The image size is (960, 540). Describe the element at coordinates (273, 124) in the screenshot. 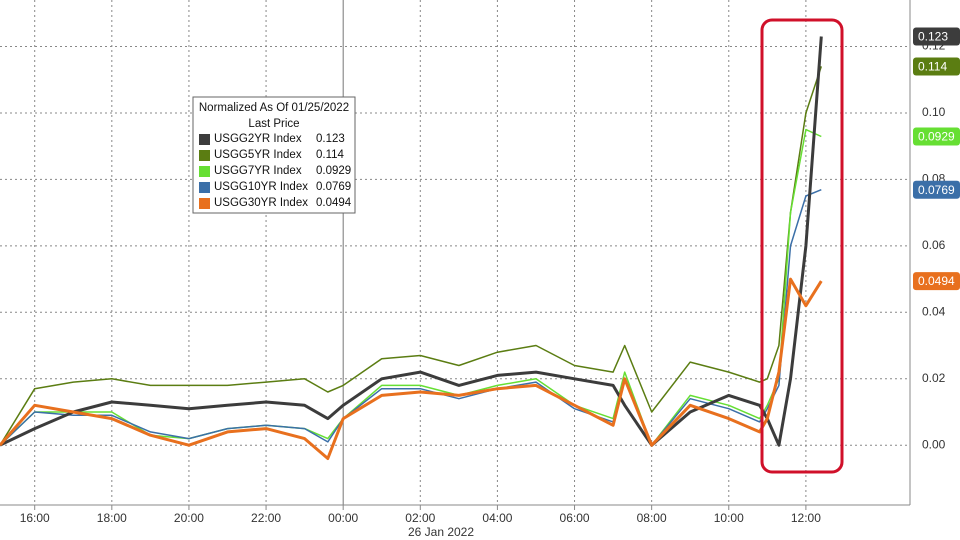

I see `legend-subtitle: Last Price` at that location.